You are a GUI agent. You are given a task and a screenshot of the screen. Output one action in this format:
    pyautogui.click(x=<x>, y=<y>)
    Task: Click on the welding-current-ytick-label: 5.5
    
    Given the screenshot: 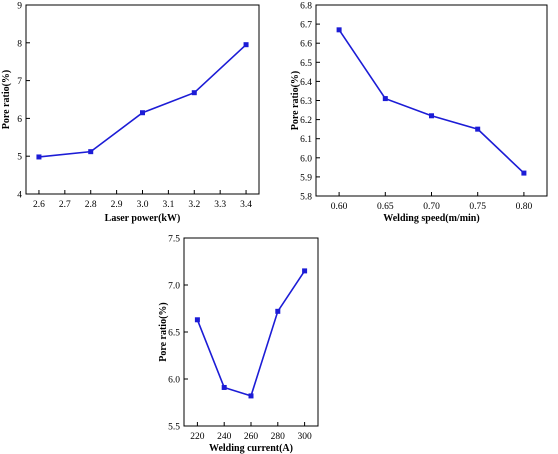 What is the action you would take?
    pyautogui.click(x=174, y=428)
    